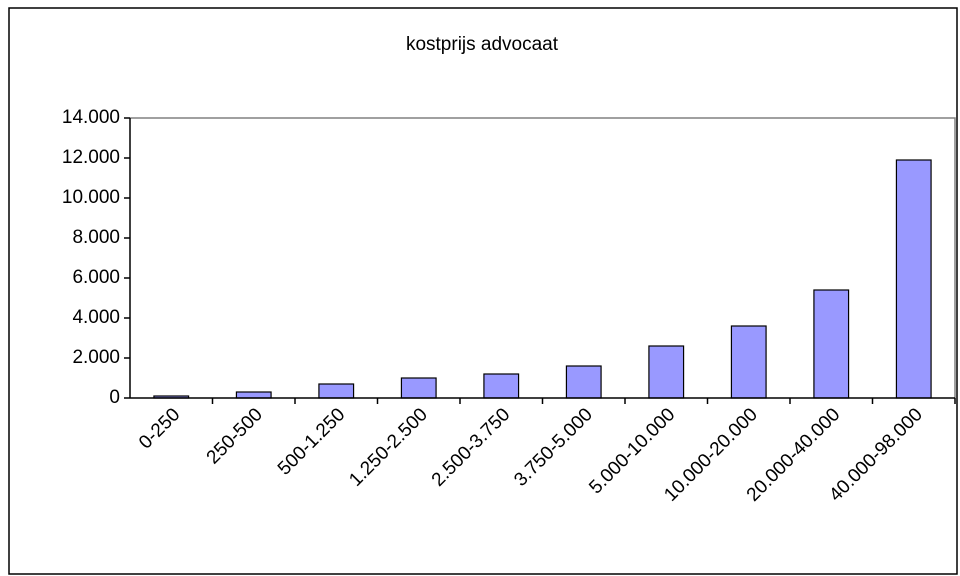  What do you see at coordinates (114, 397) in the screenshot?
I see `y-tick-label: 0` at bounding box center [114, 397].